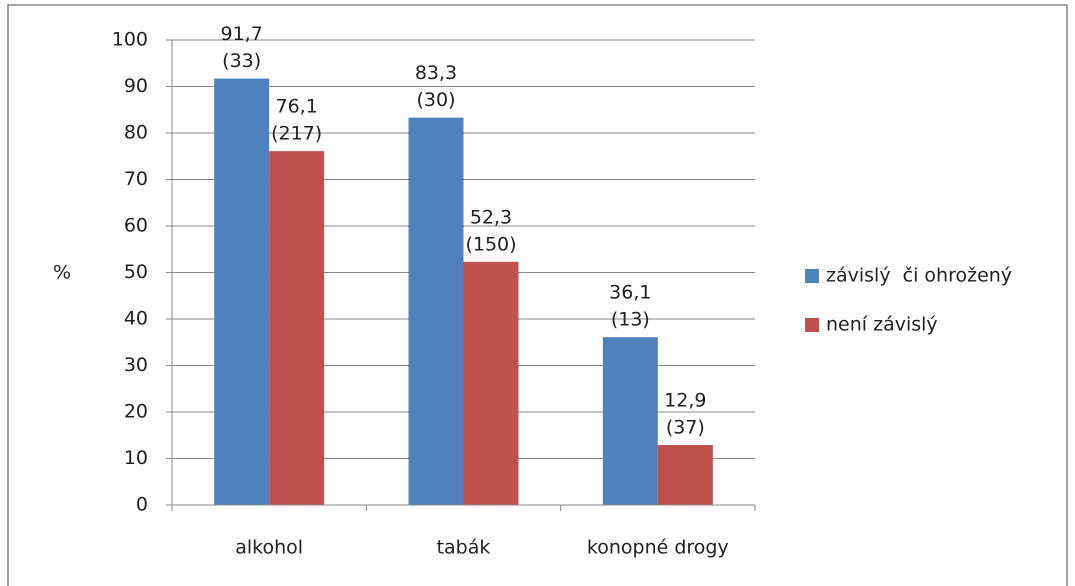 The image size is (1075, 586). I want to click on count-label: (150), so click(490, 244).